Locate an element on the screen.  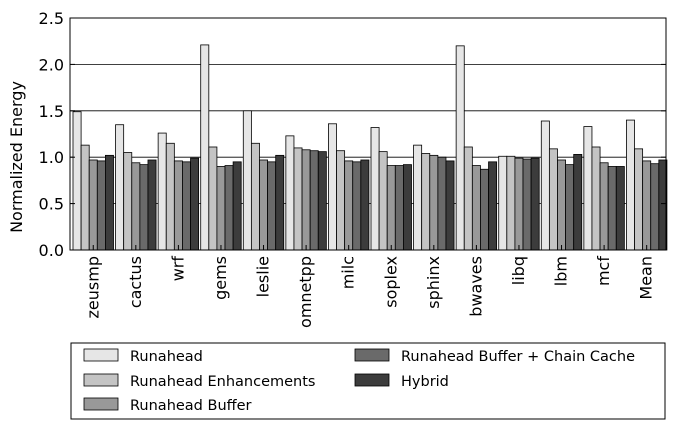
x-tick-label: bwaves is located at coordinates (475, 286).